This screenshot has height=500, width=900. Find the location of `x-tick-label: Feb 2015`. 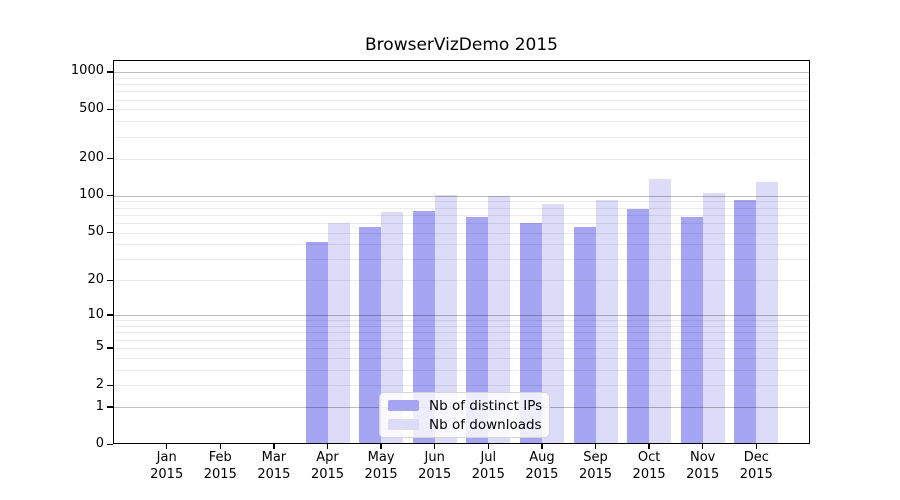

x-tick-label: Feb 2015 is located at coordinates (220, 466).